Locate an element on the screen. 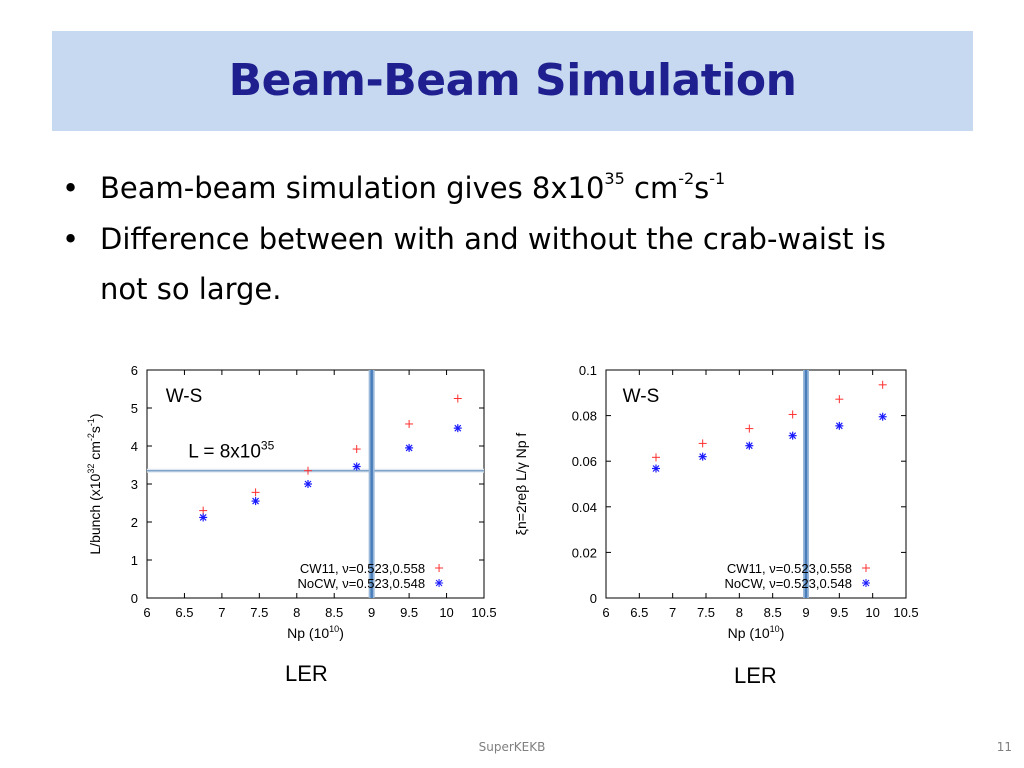 This screenshot has height=768, width=1024. y-axis-label-unit: cm is located at coordinates (95, 452).